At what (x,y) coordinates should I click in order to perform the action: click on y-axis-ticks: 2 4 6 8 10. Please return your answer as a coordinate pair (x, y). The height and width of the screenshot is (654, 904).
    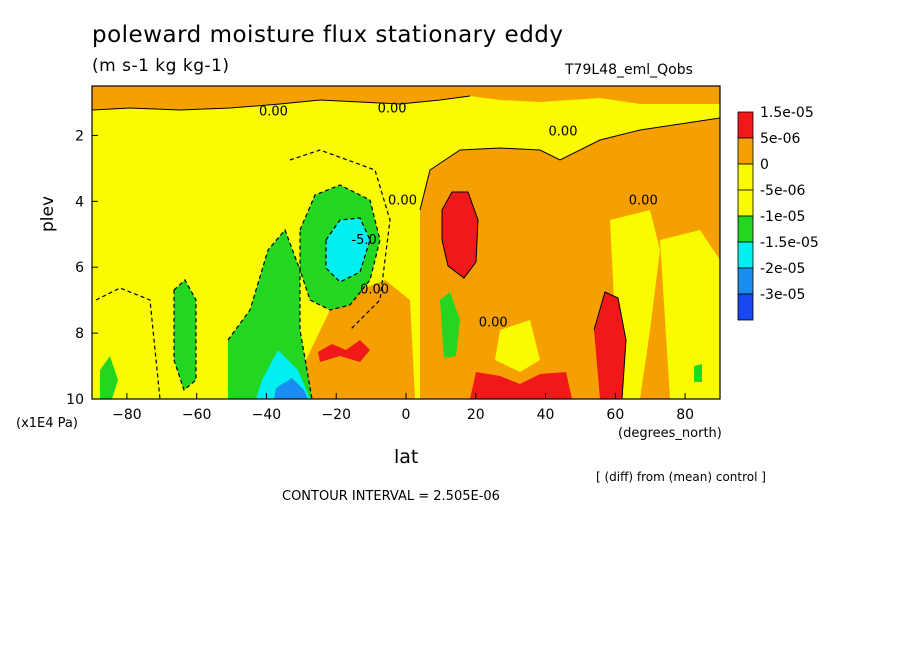
    Looking at the image, I should click on (82, 268).